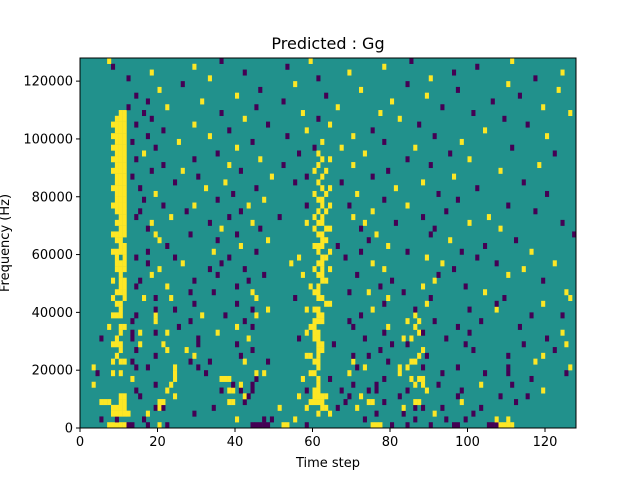  I want to click on x-tick-label: 60, so click(312, 442).